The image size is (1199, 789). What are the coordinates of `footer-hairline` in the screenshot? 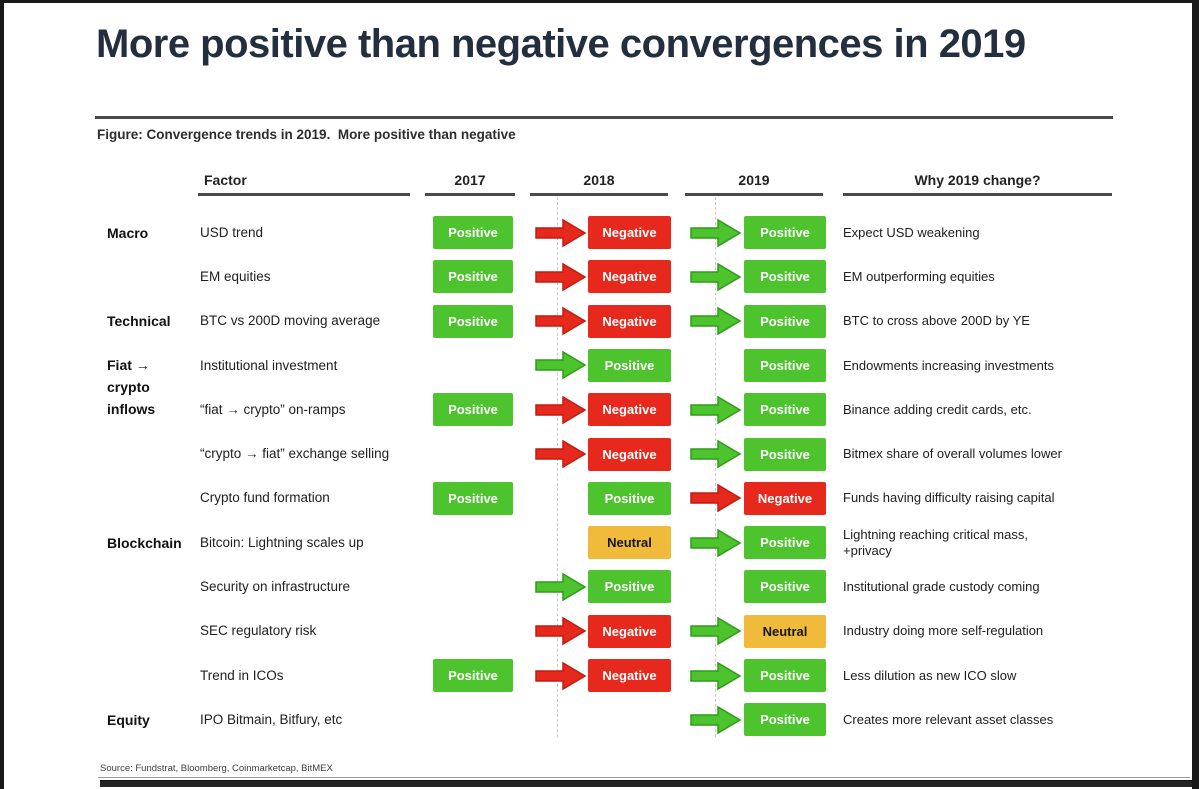 It's located at (644, 777).